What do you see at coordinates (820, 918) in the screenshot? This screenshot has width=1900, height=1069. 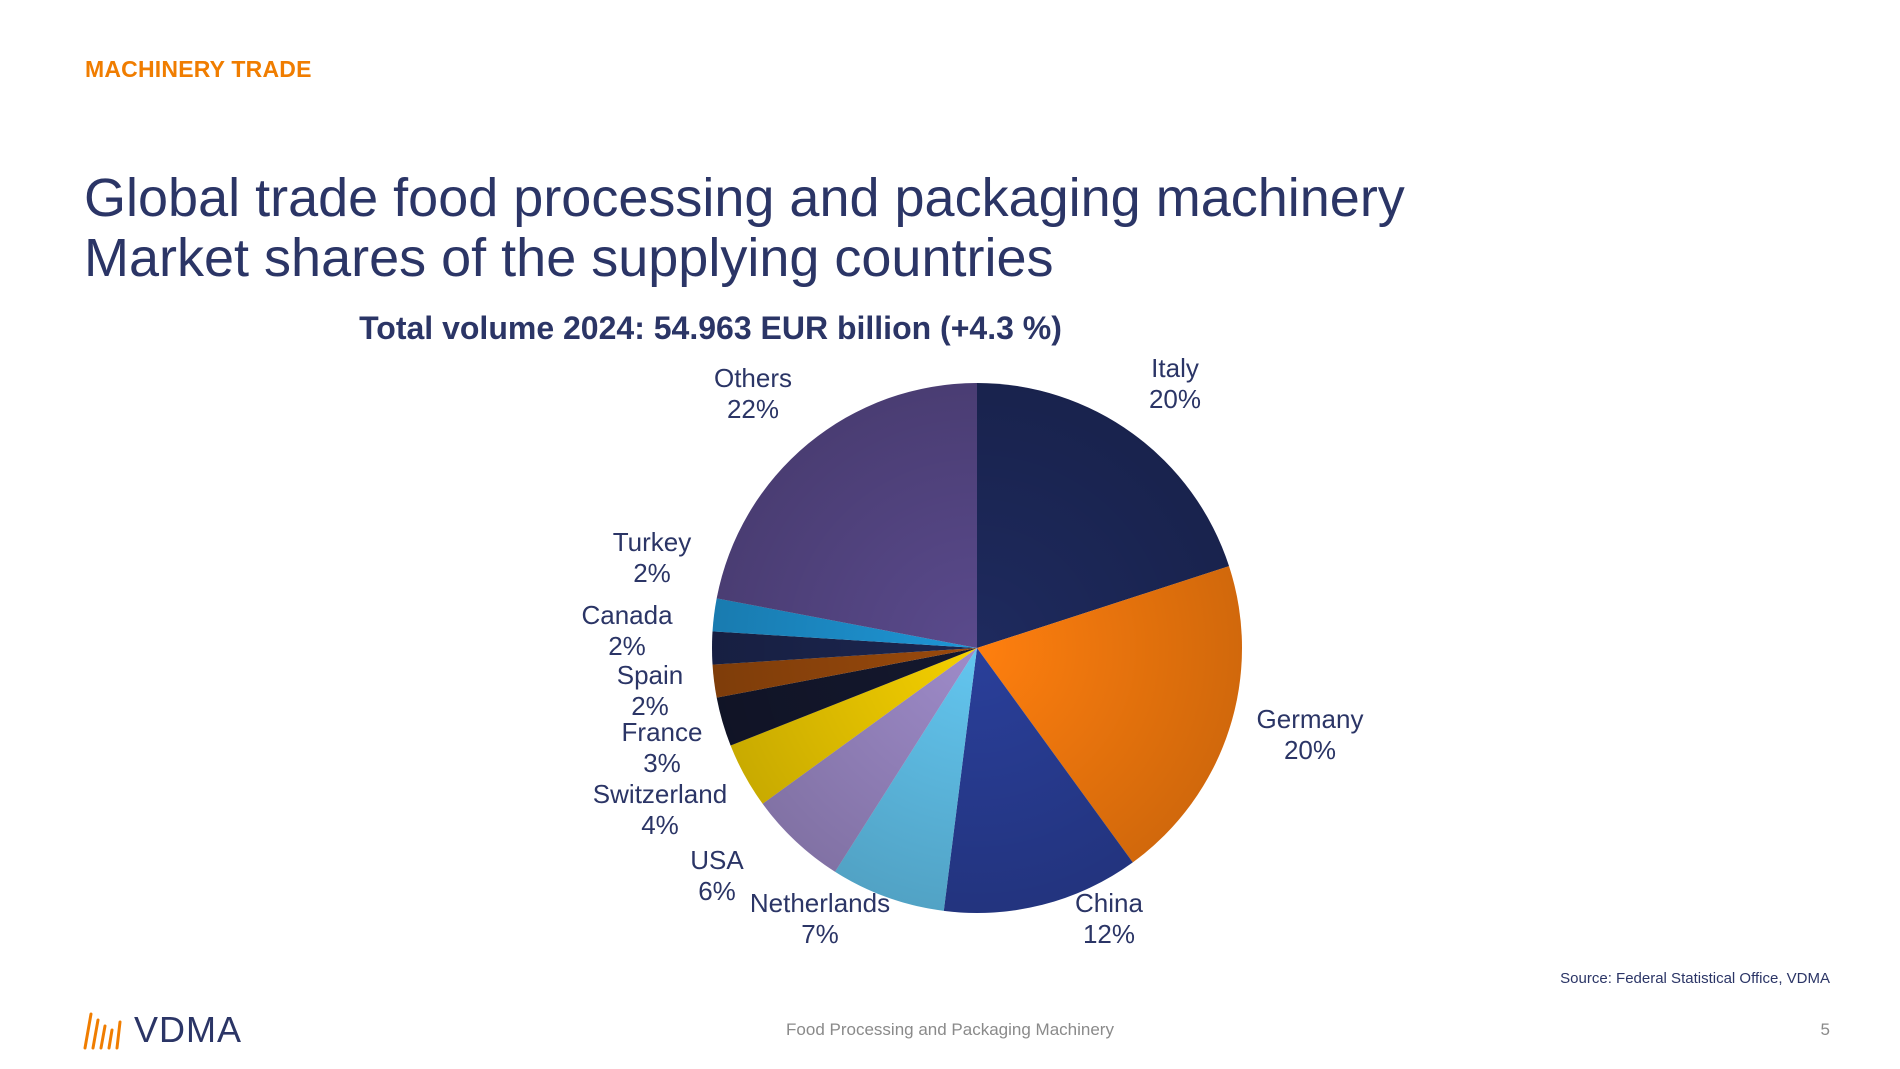 I see `slice-label-netherlands: Netherlands 7%` at bounding box center [820, 918].